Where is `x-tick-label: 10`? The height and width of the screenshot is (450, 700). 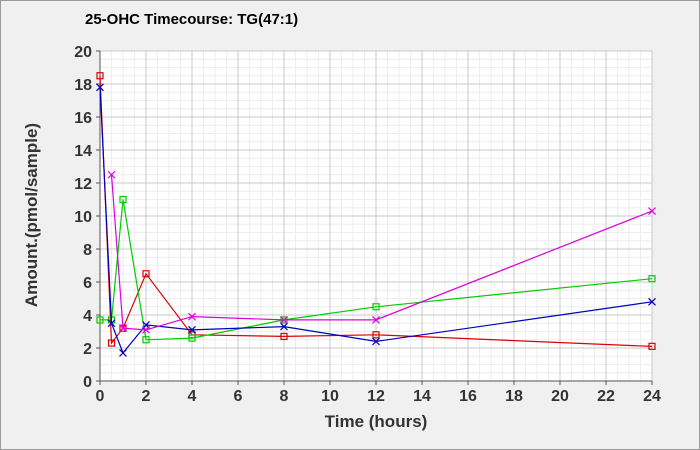 x-tick-label: 10 is located at coordinates (330, 396).